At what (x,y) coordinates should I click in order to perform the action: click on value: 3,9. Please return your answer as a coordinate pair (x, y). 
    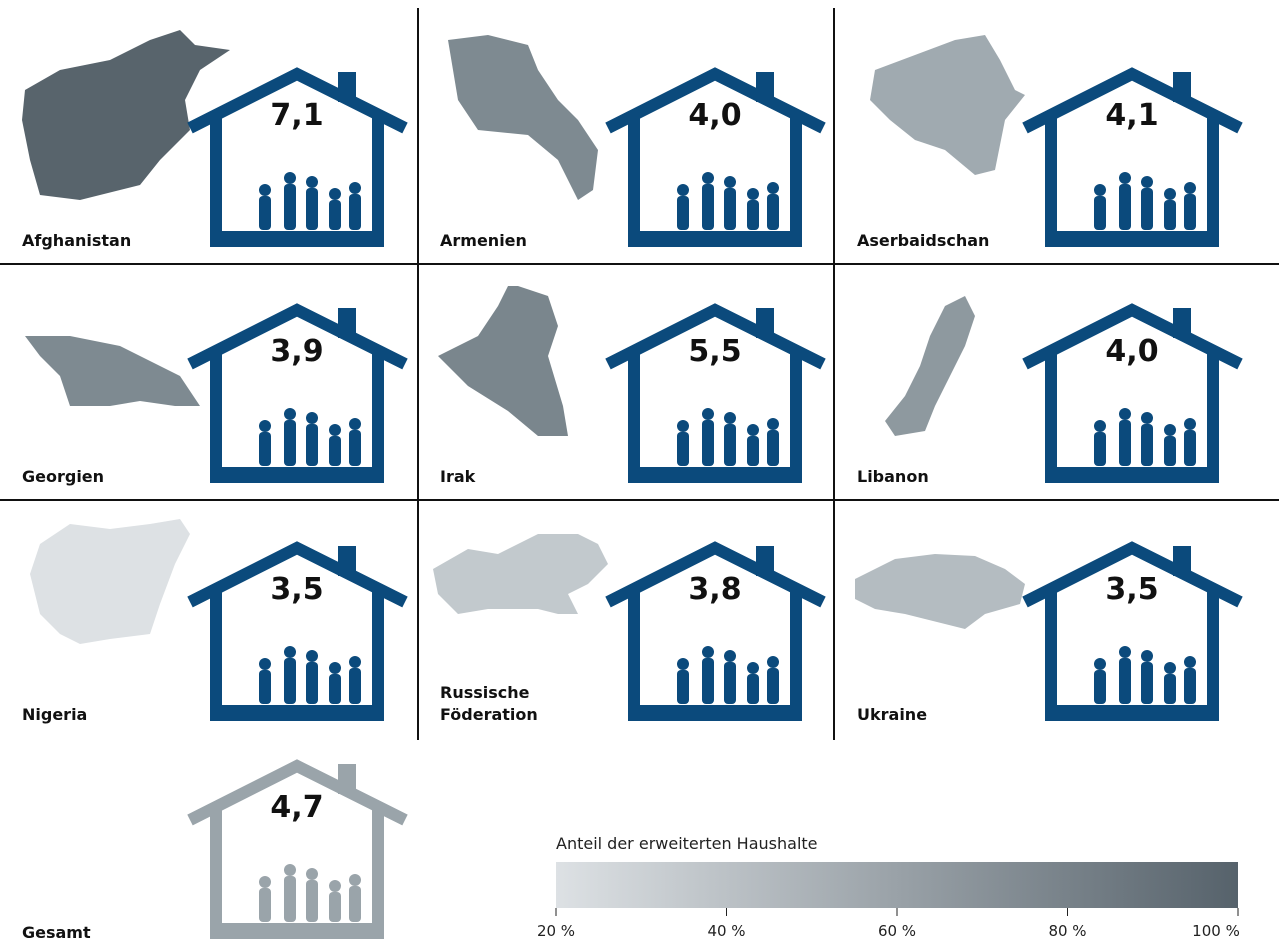
    Looking at the image, I should click on (297, 351).